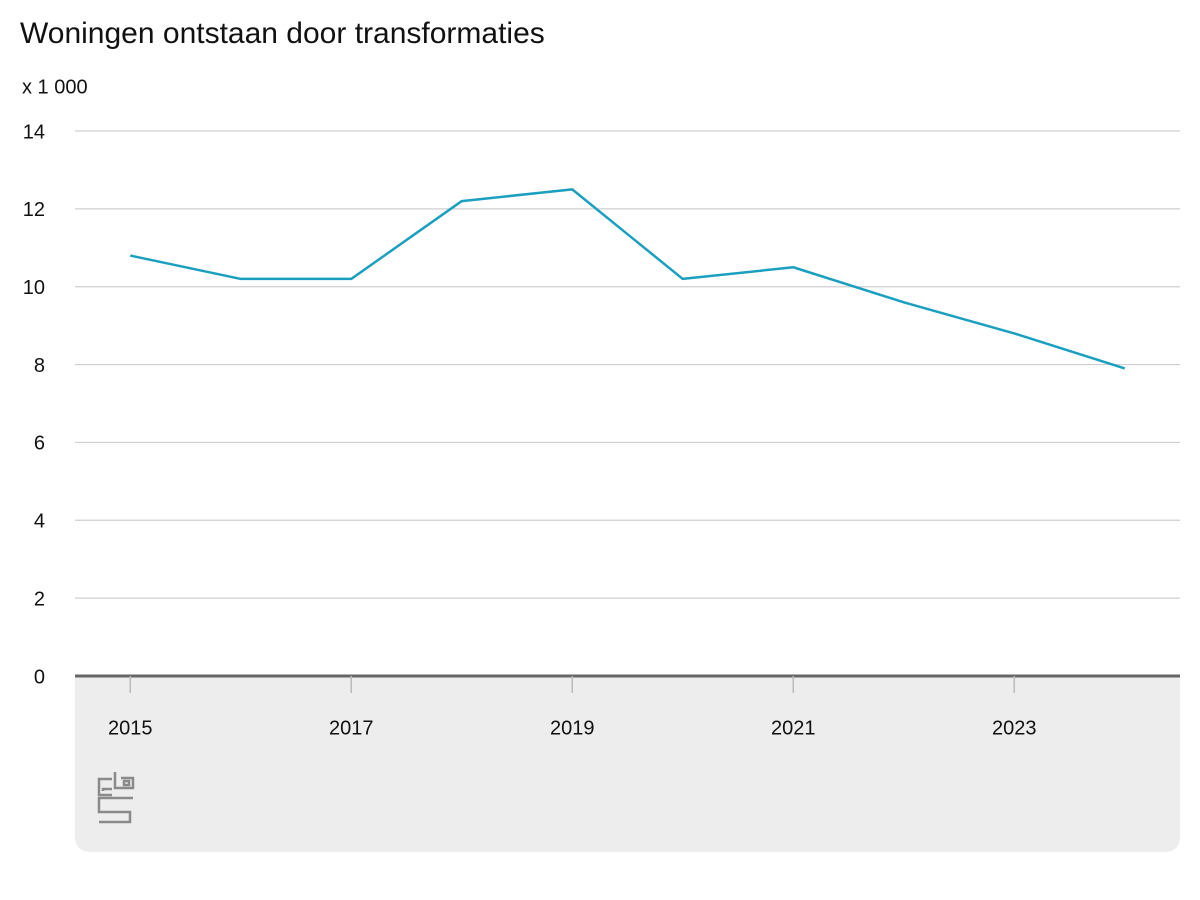 Image resolution: width=1200 pixels, height=900 pixels. What do you see at coordinates (1014, 728) in the screenshot?
I see `x-tick-label: 2023` at bounding box center [1014, 728].